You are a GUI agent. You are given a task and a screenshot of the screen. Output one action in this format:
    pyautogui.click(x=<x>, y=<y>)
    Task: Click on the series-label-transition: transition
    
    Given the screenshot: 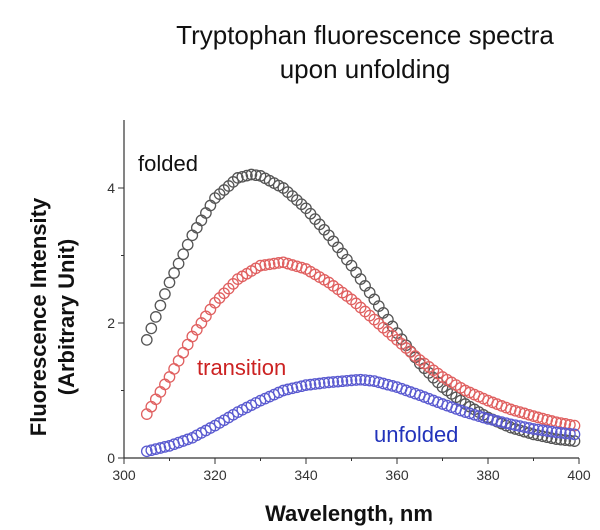 What is the action you would take?
    pyautogui.click(x=241, y=367)
    